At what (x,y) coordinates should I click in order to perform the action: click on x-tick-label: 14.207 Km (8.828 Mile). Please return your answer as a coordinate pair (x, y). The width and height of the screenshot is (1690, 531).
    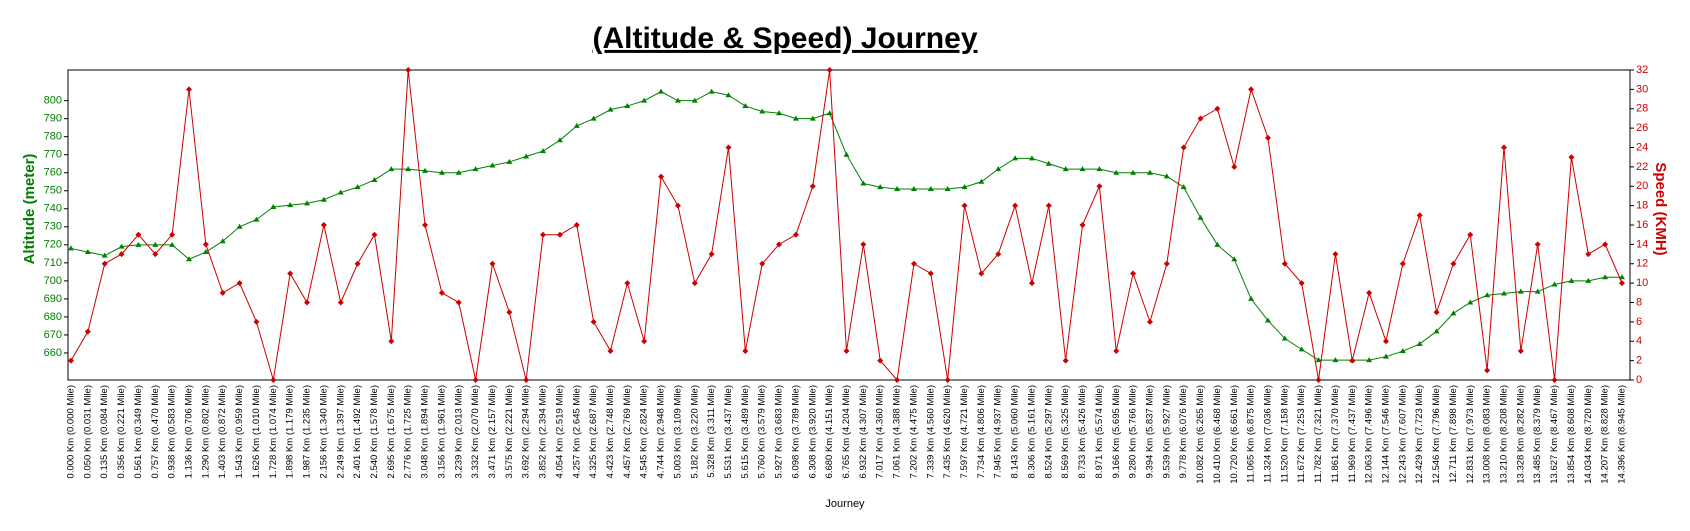
    Looking at the image, I should click on (1605, 434).